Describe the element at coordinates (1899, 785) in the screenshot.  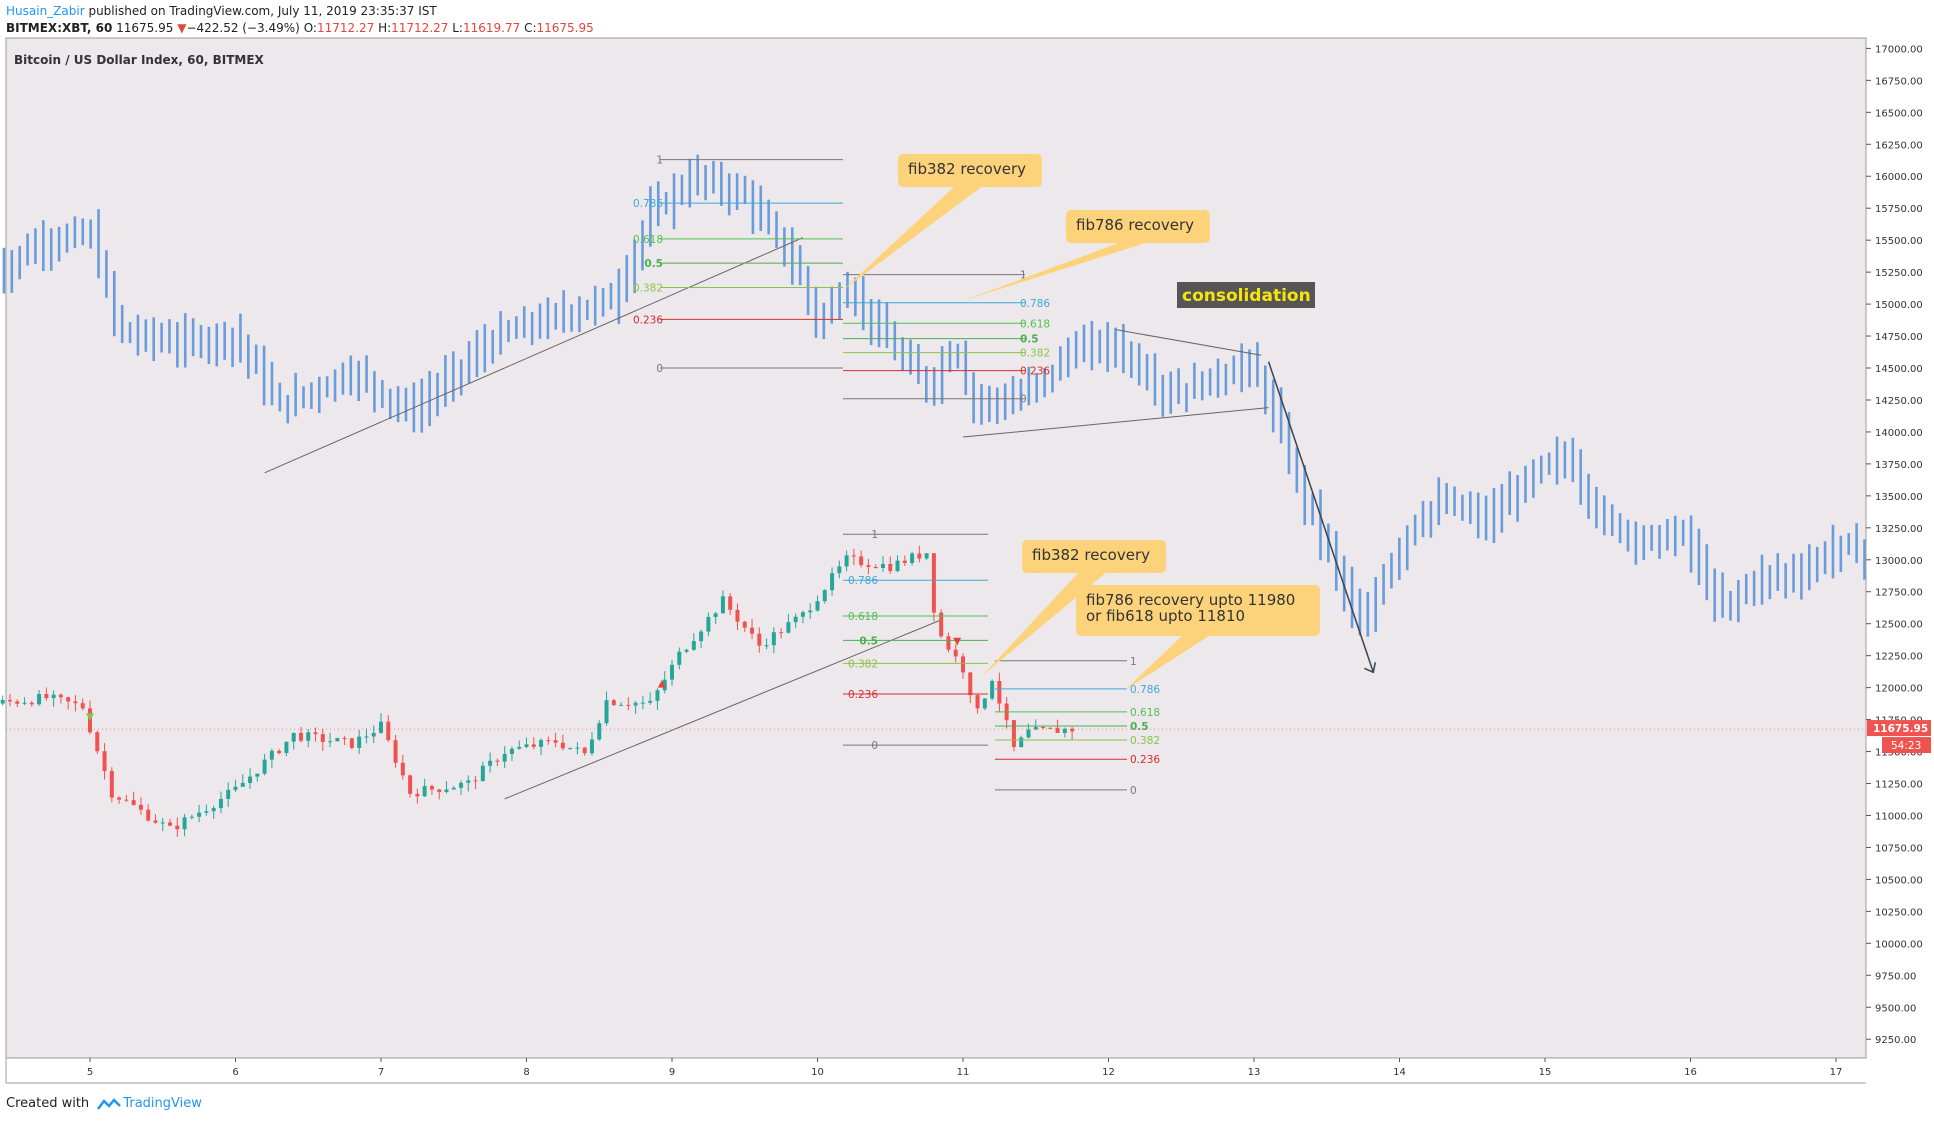
I see `y-tick-label: 11250.00` at that location.